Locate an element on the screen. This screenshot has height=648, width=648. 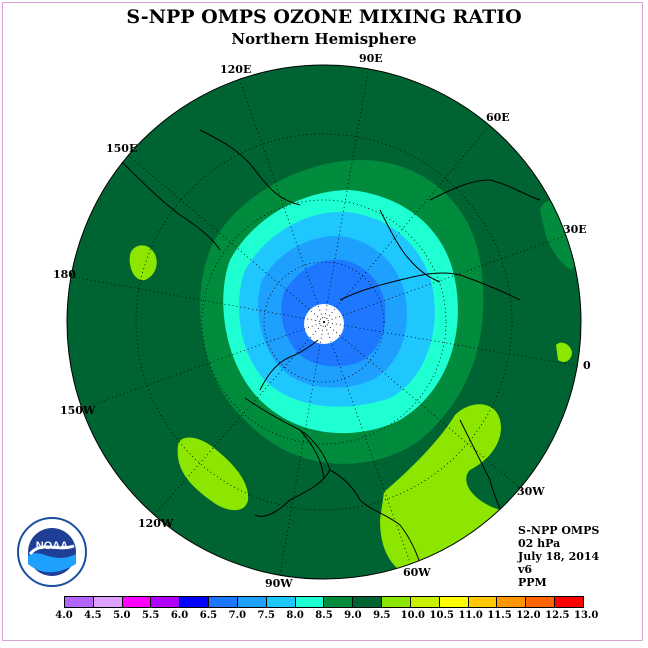
colorbar-tick-label: 4.0 is located at coordinates (64, 615).